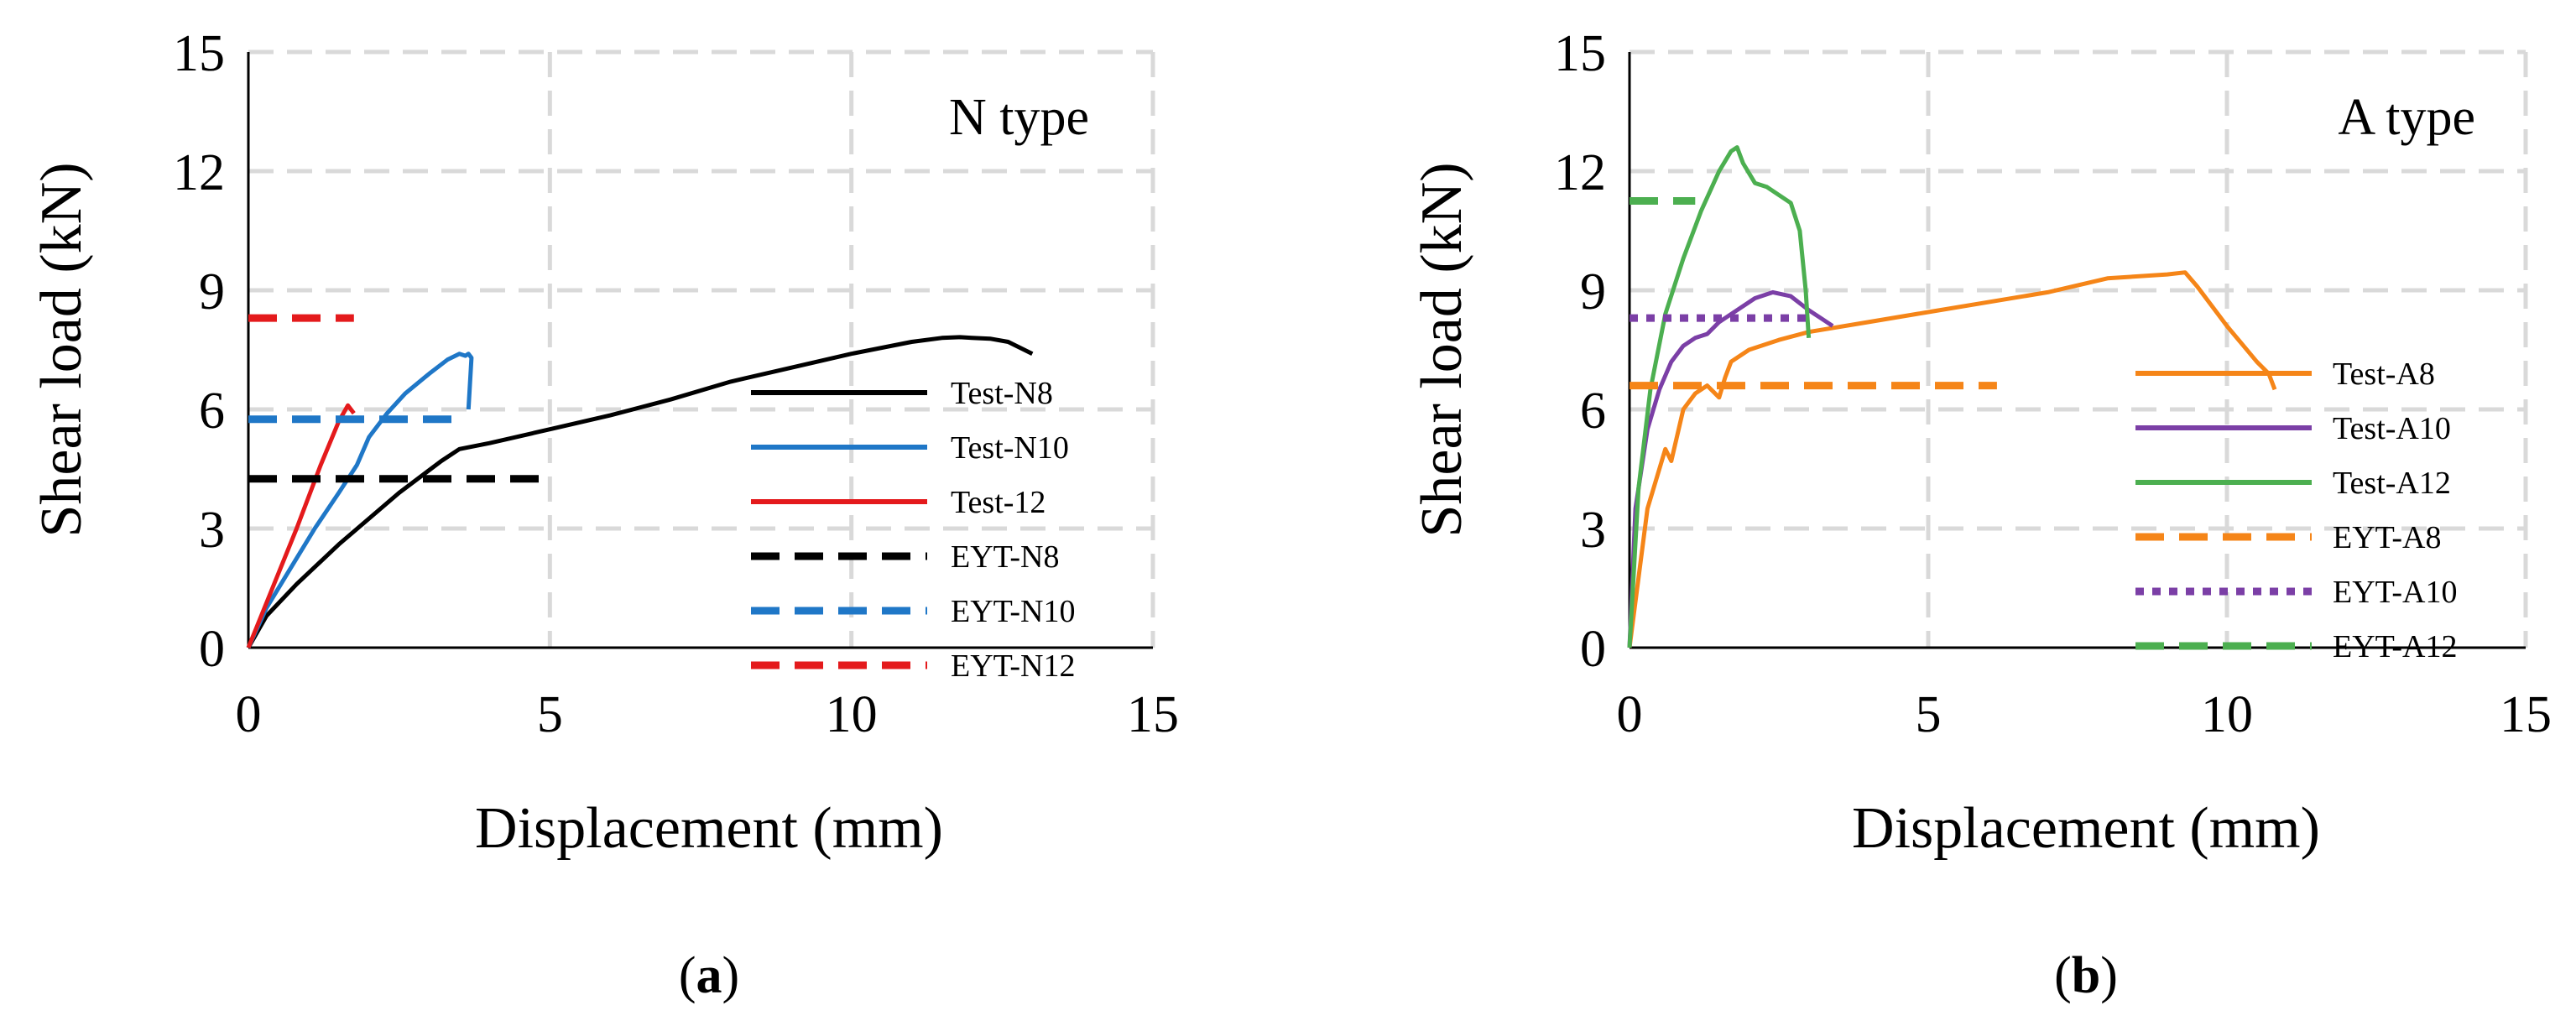 This screenshot has height=1026, width=2576. Describe the element at coordinates (2395, 592) in the screenshot. I see `legend-label: EYT-A10` at that location.